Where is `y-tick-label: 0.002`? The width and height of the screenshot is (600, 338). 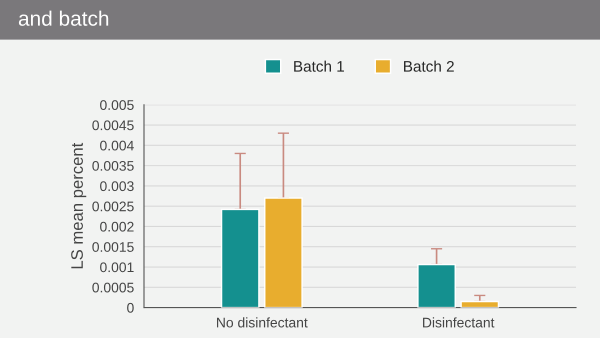
y-tick-label: 0.002 is located at coordinates (117, 227).